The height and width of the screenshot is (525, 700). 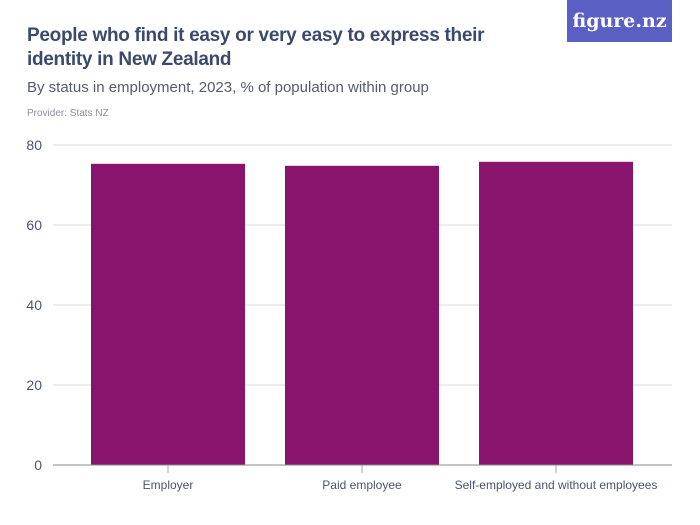 I want to click on y-tick-label: 40, so click(x=34, y=305).